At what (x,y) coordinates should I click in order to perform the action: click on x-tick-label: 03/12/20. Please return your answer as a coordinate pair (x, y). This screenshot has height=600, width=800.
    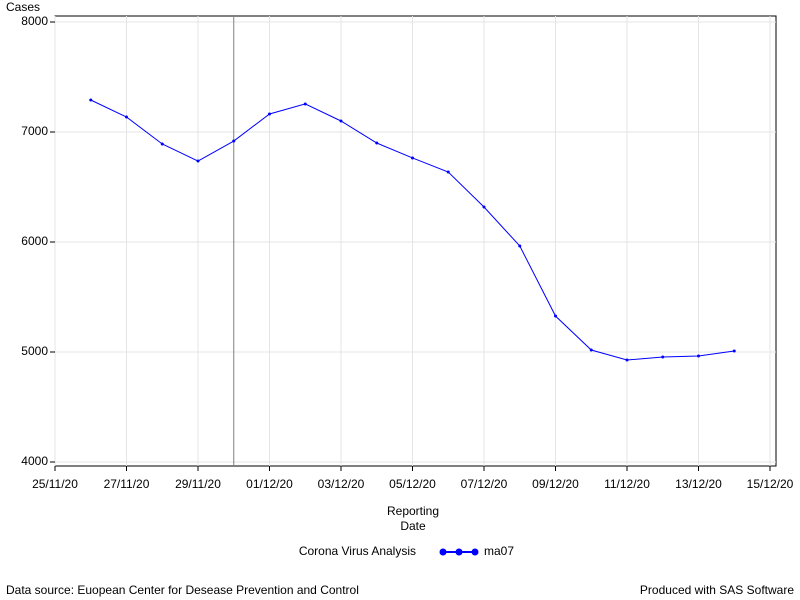
    Looking at the image, I should click on (341, 484).